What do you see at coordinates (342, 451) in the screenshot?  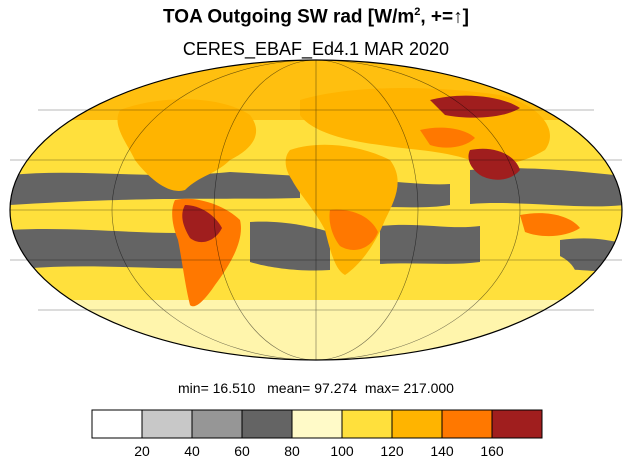 I see `colorbar-tick-label: 100` at bounding box center [342, 451].